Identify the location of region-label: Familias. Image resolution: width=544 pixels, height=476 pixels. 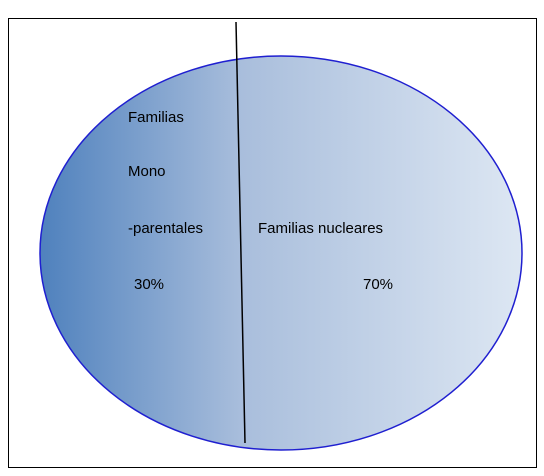
(156, 117).